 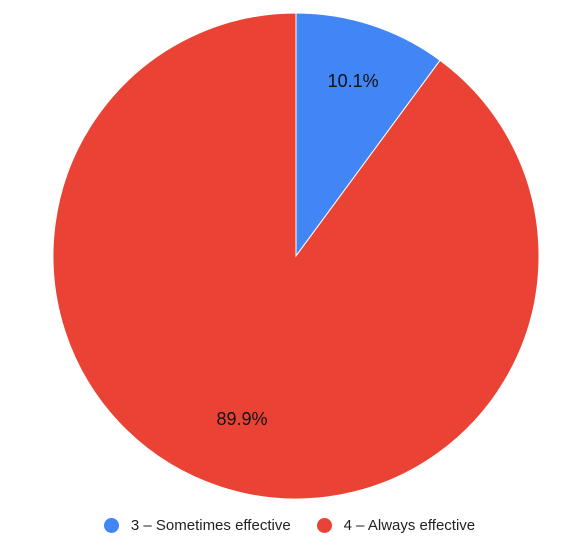 What do you see at coordinates (241, 419) in the screenshot?
I see `pie-data-label-always-effective: 89.9%` at bounding box center [241, 419].